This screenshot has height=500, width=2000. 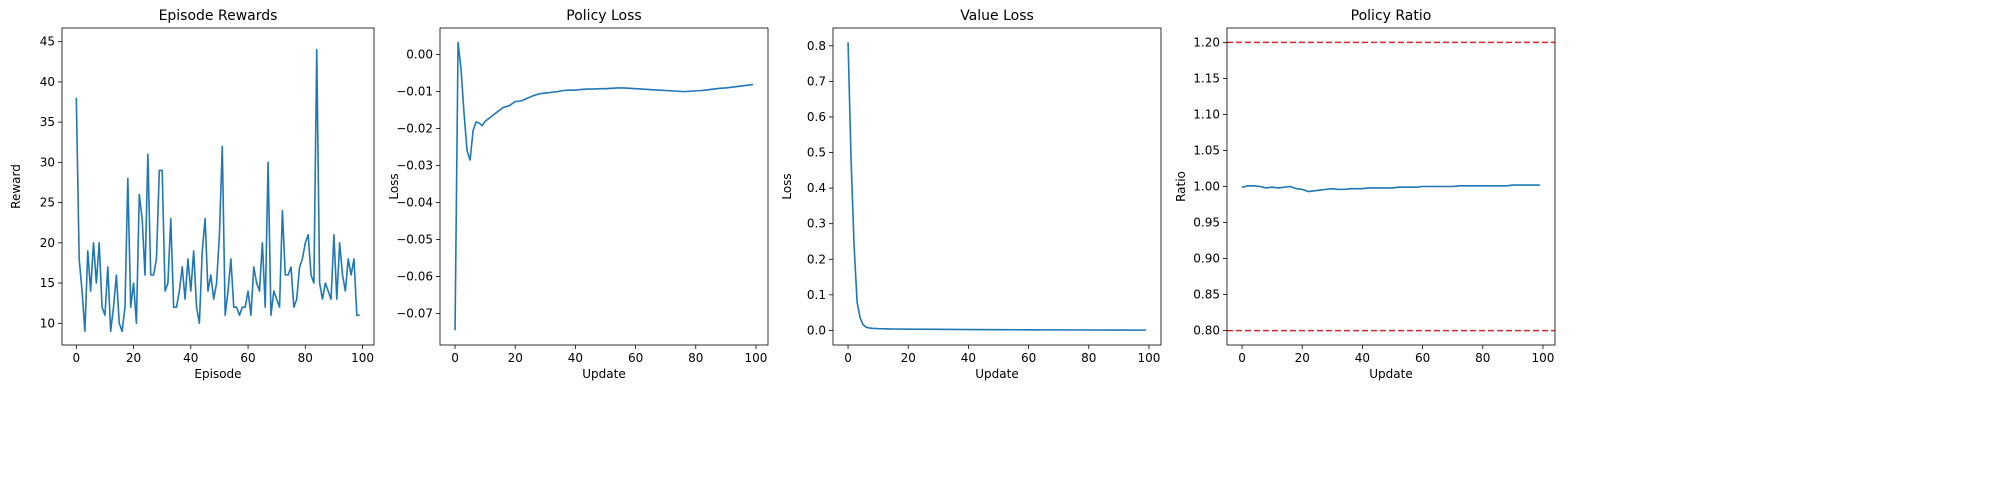 I want to click on y-tick-label: 1.05, so click(x=1206, y=150).